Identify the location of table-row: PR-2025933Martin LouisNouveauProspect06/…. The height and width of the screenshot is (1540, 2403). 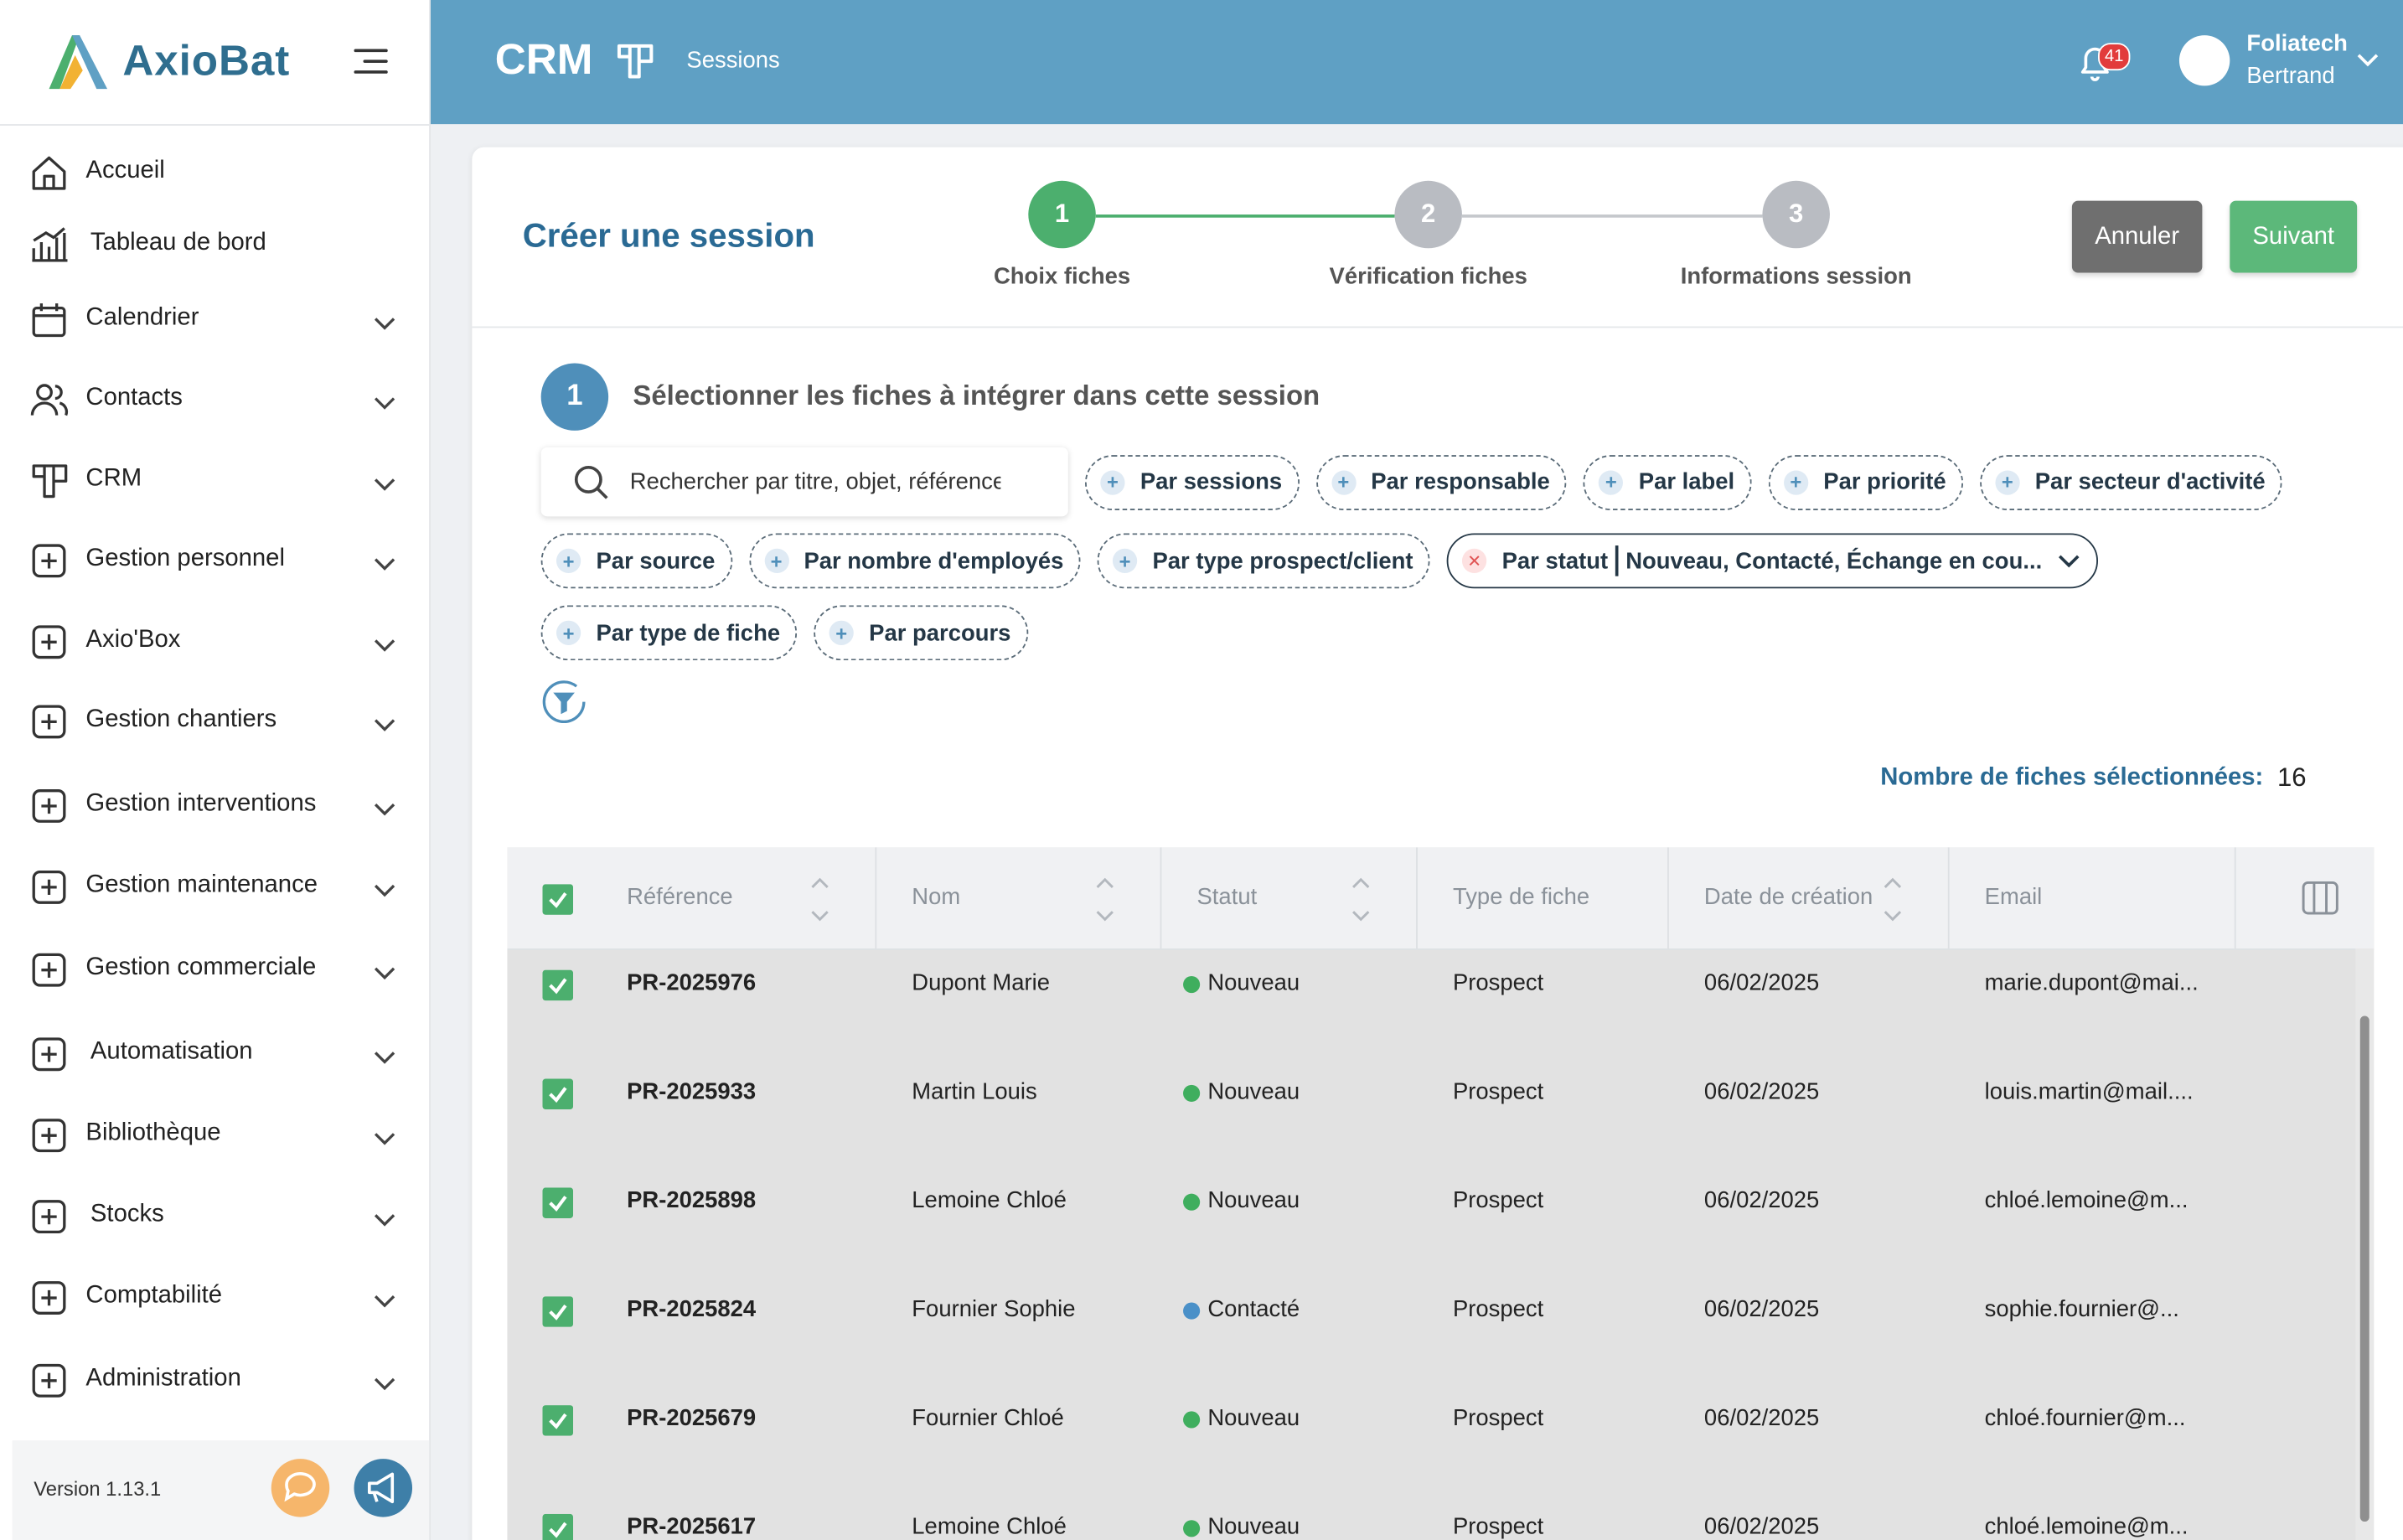
(1440, 1111).